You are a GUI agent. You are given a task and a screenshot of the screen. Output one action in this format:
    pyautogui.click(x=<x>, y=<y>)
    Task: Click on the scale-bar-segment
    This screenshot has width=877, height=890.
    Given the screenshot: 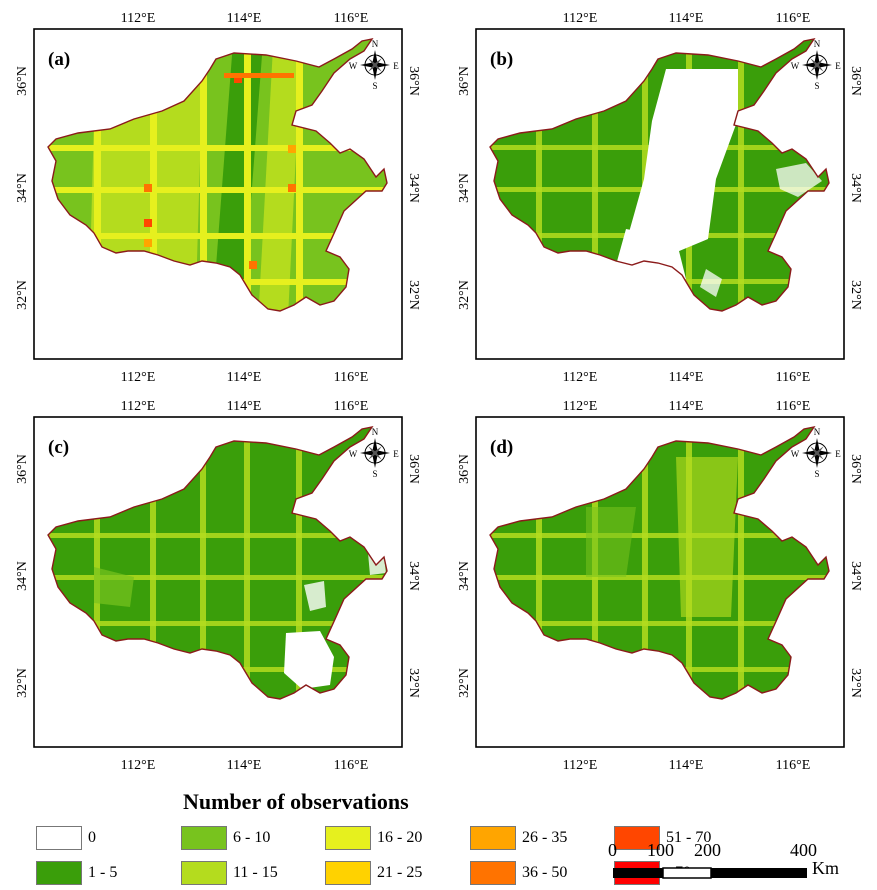 What is the action you would take?
    pyautogui.click(x=759, y=873)
    